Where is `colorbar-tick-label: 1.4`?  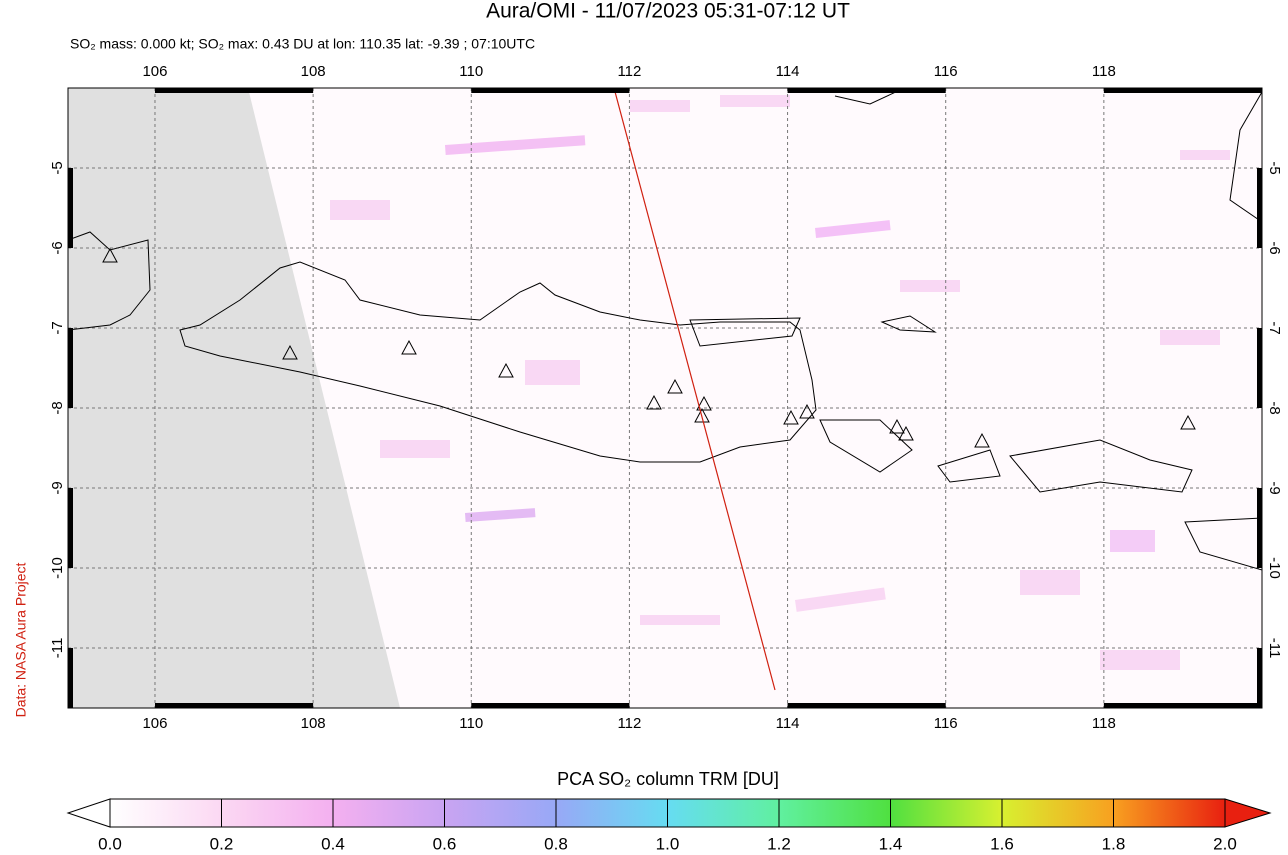
colorbar-tick-label: 1.4 is located at coordinates (891, 843).